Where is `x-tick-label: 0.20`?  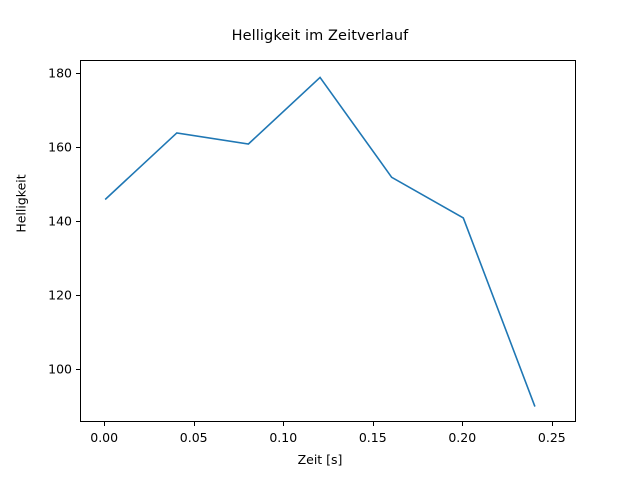
x-tick-label: 0.20 is located at coordinates (462, 437).